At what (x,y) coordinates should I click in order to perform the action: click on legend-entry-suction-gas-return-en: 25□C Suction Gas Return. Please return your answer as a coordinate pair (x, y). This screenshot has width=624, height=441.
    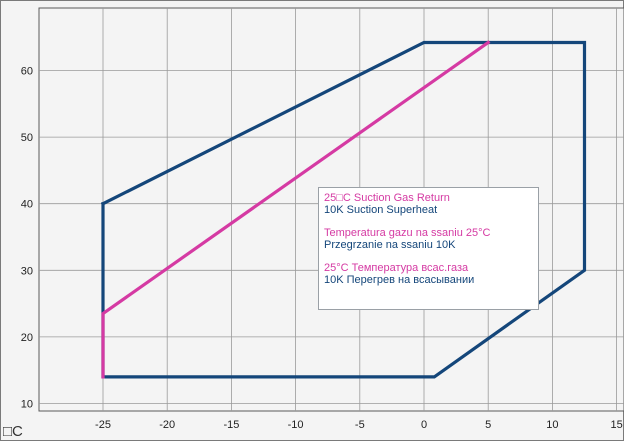
    Looking at the image, I should click on (387, 198).